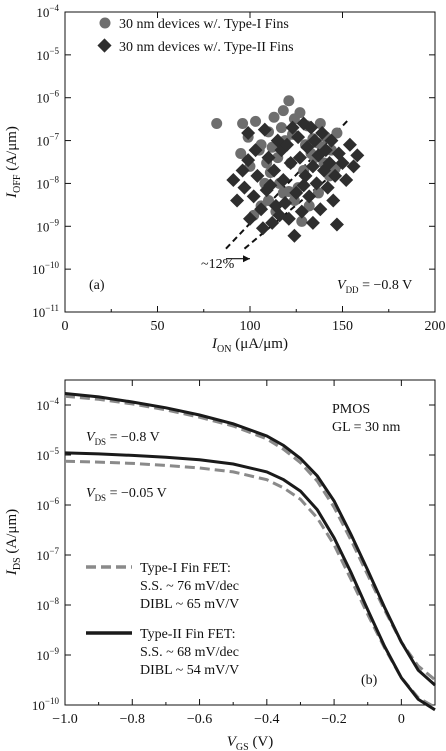 The height and width of the screenshot is (751, 446). What do you see at coordinates (17, 183) in the screenshot?
I see `panel-a-ylabel-sub: OFF` at bounding box center [17, 183].